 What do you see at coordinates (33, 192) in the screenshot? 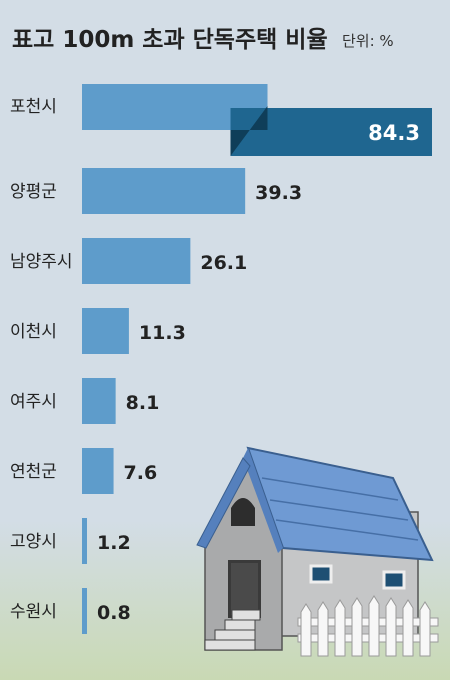
I see `category-label: 양평군` at bounding box center [33, 192].